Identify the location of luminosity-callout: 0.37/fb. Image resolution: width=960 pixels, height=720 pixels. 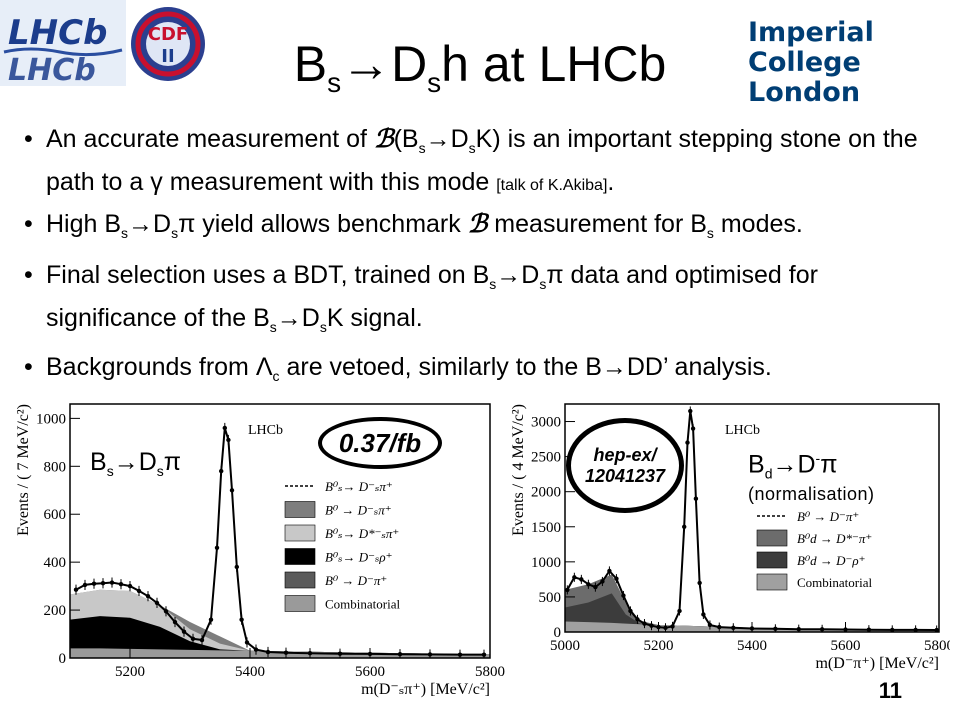
(380, 443).